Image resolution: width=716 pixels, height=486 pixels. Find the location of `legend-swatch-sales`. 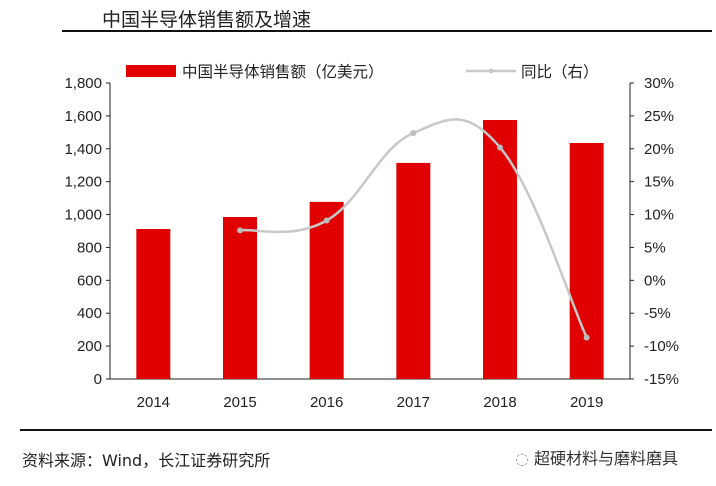

legend-swatch-sales is located at coordinates (151, 71).